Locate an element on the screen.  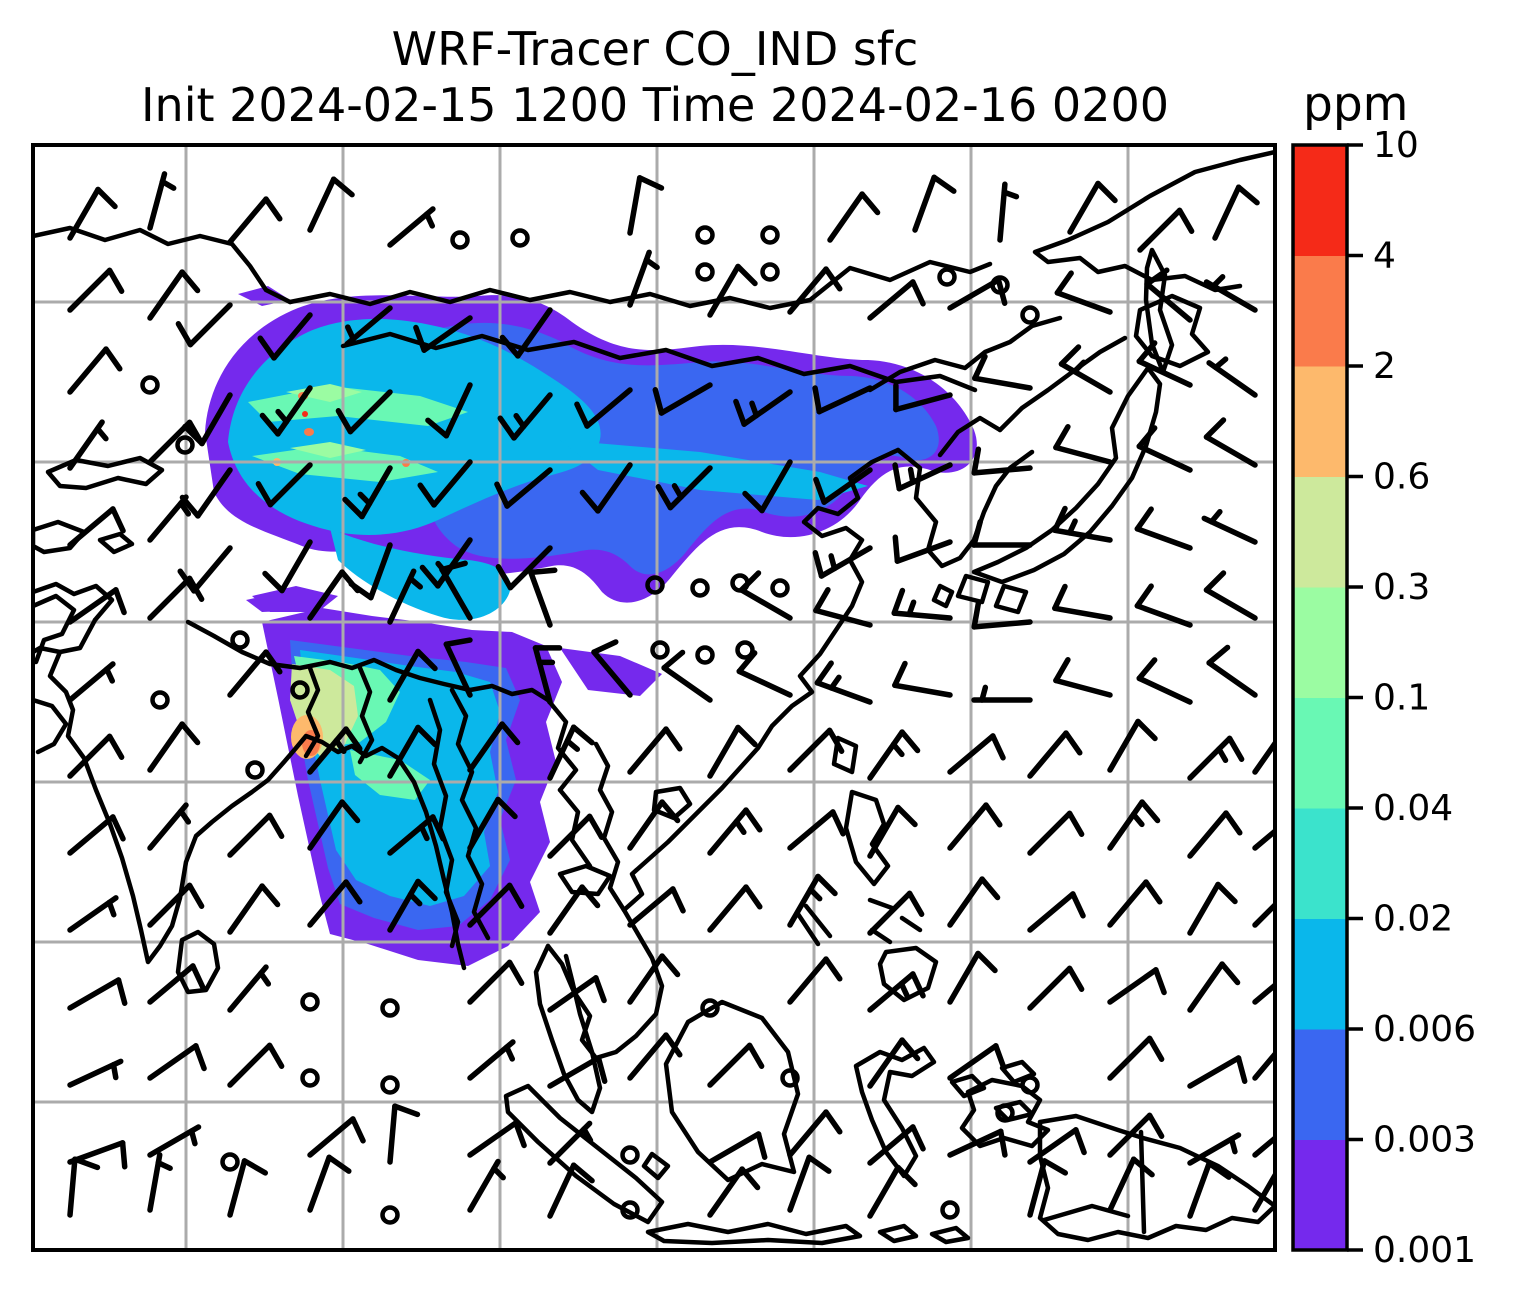
plot-title: WRF-Tracer CO_IND sfc is located at coordinates (655, 49).